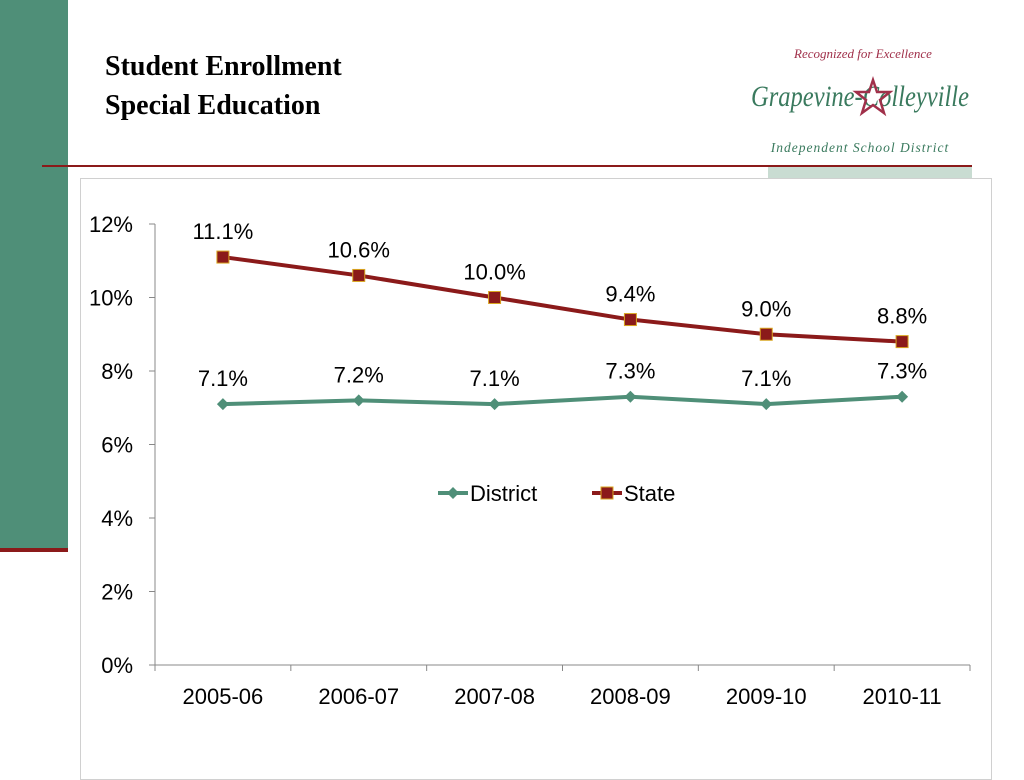  Describe the element at coordinates (873, 96) in the screenshot. I see `star-icon` at that location.